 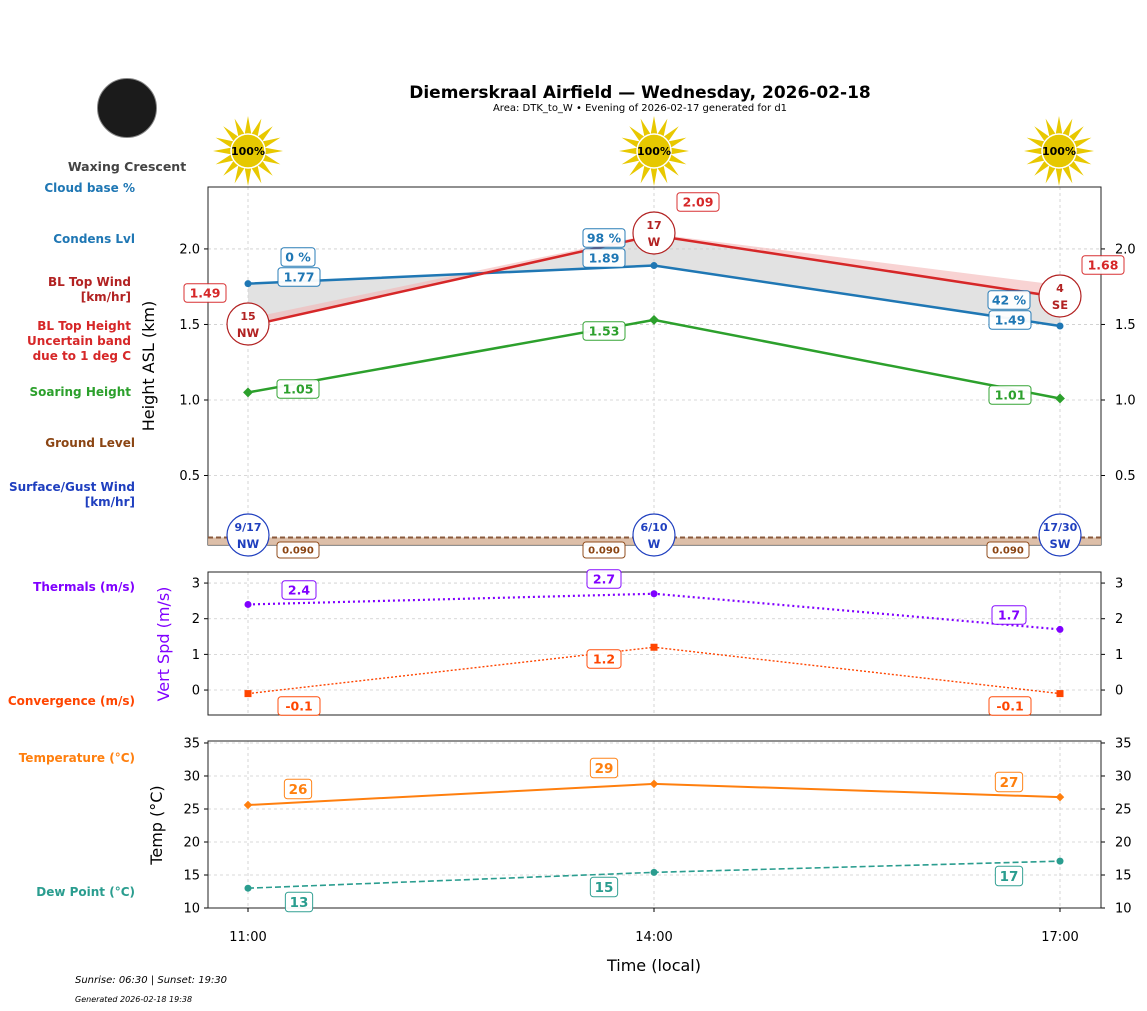 I want to click on dew-point-label: 17, so click(x=1009, y=877).